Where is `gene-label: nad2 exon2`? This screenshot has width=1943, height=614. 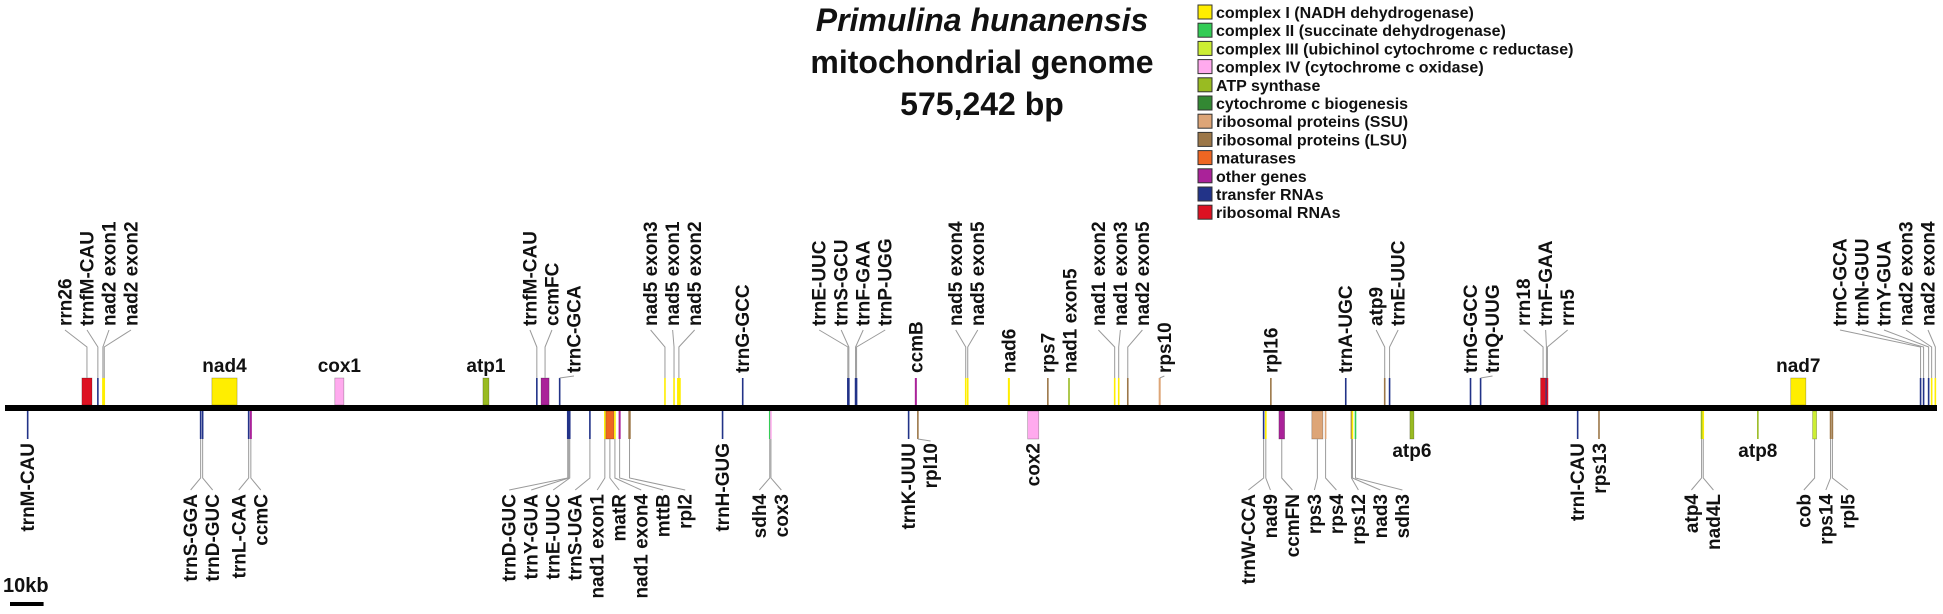
gene-label: nad2 exon2 is located at coordinates (131, 273).